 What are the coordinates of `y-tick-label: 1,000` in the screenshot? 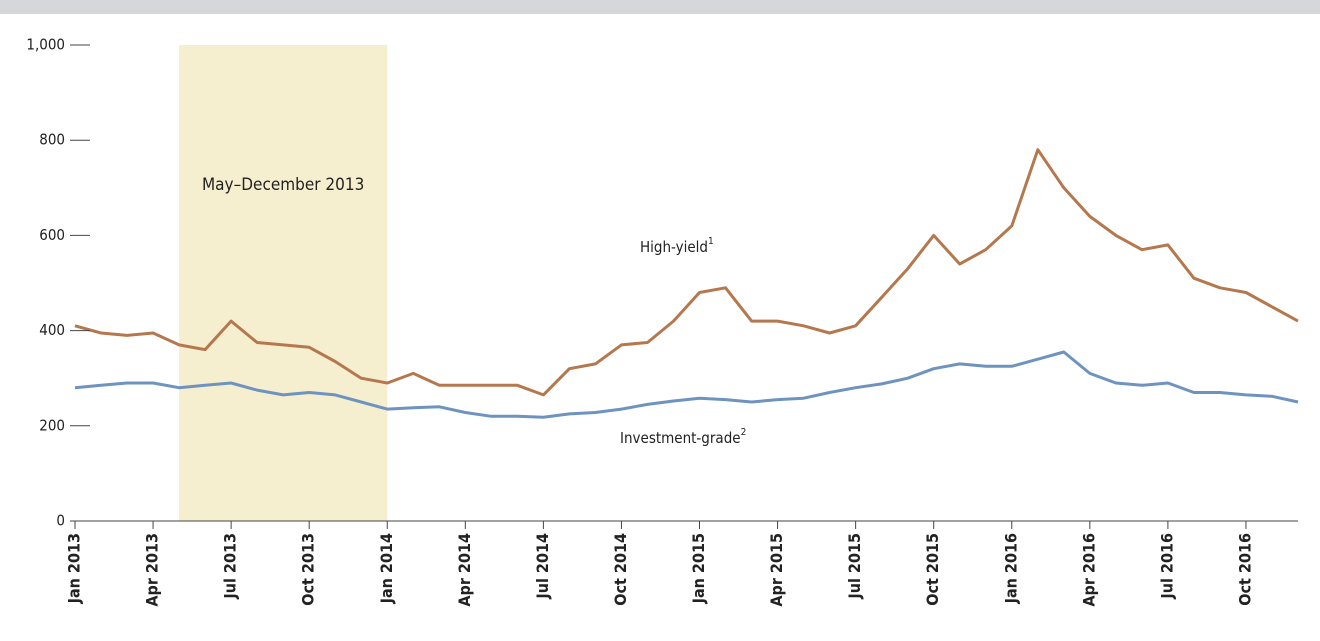 It's located at (45, 45).